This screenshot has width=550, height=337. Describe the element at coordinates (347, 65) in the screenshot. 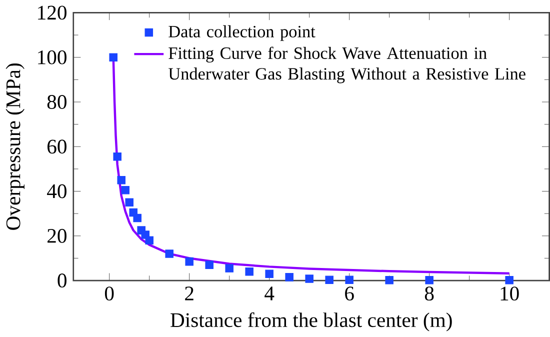

I see `legend-label: Fitting Curve for Shock Wave Attenuation in Underwater Gas Blasting Without a Resistive Line` at that location.